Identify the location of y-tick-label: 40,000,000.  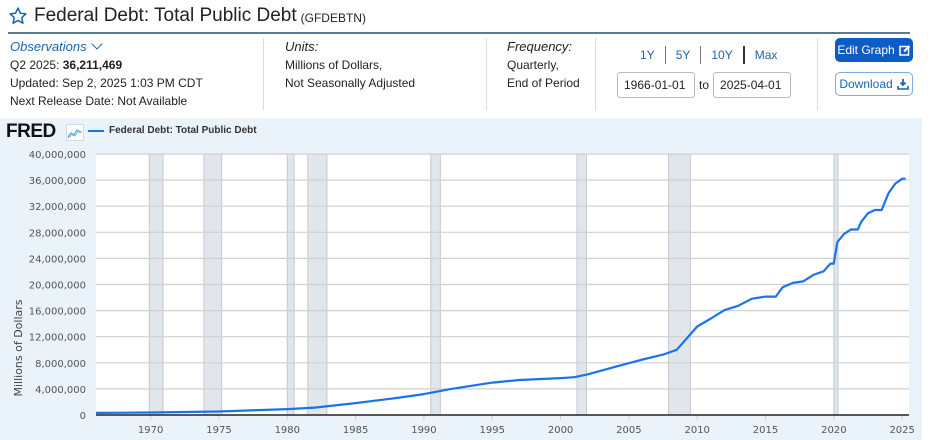
(57, 155).